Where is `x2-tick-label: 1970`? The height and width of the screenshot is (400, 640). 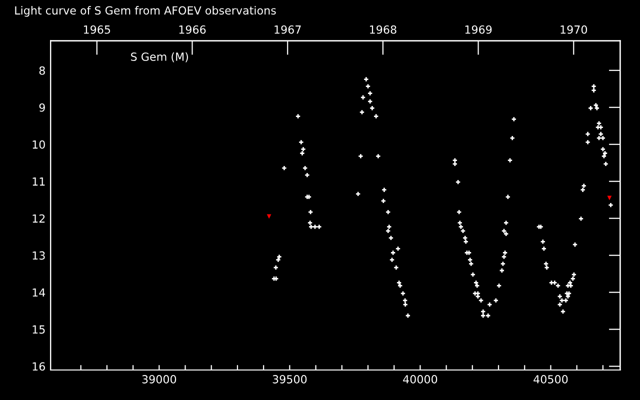
x2-tick-label: 1970 is located at coordinates (574, 29).